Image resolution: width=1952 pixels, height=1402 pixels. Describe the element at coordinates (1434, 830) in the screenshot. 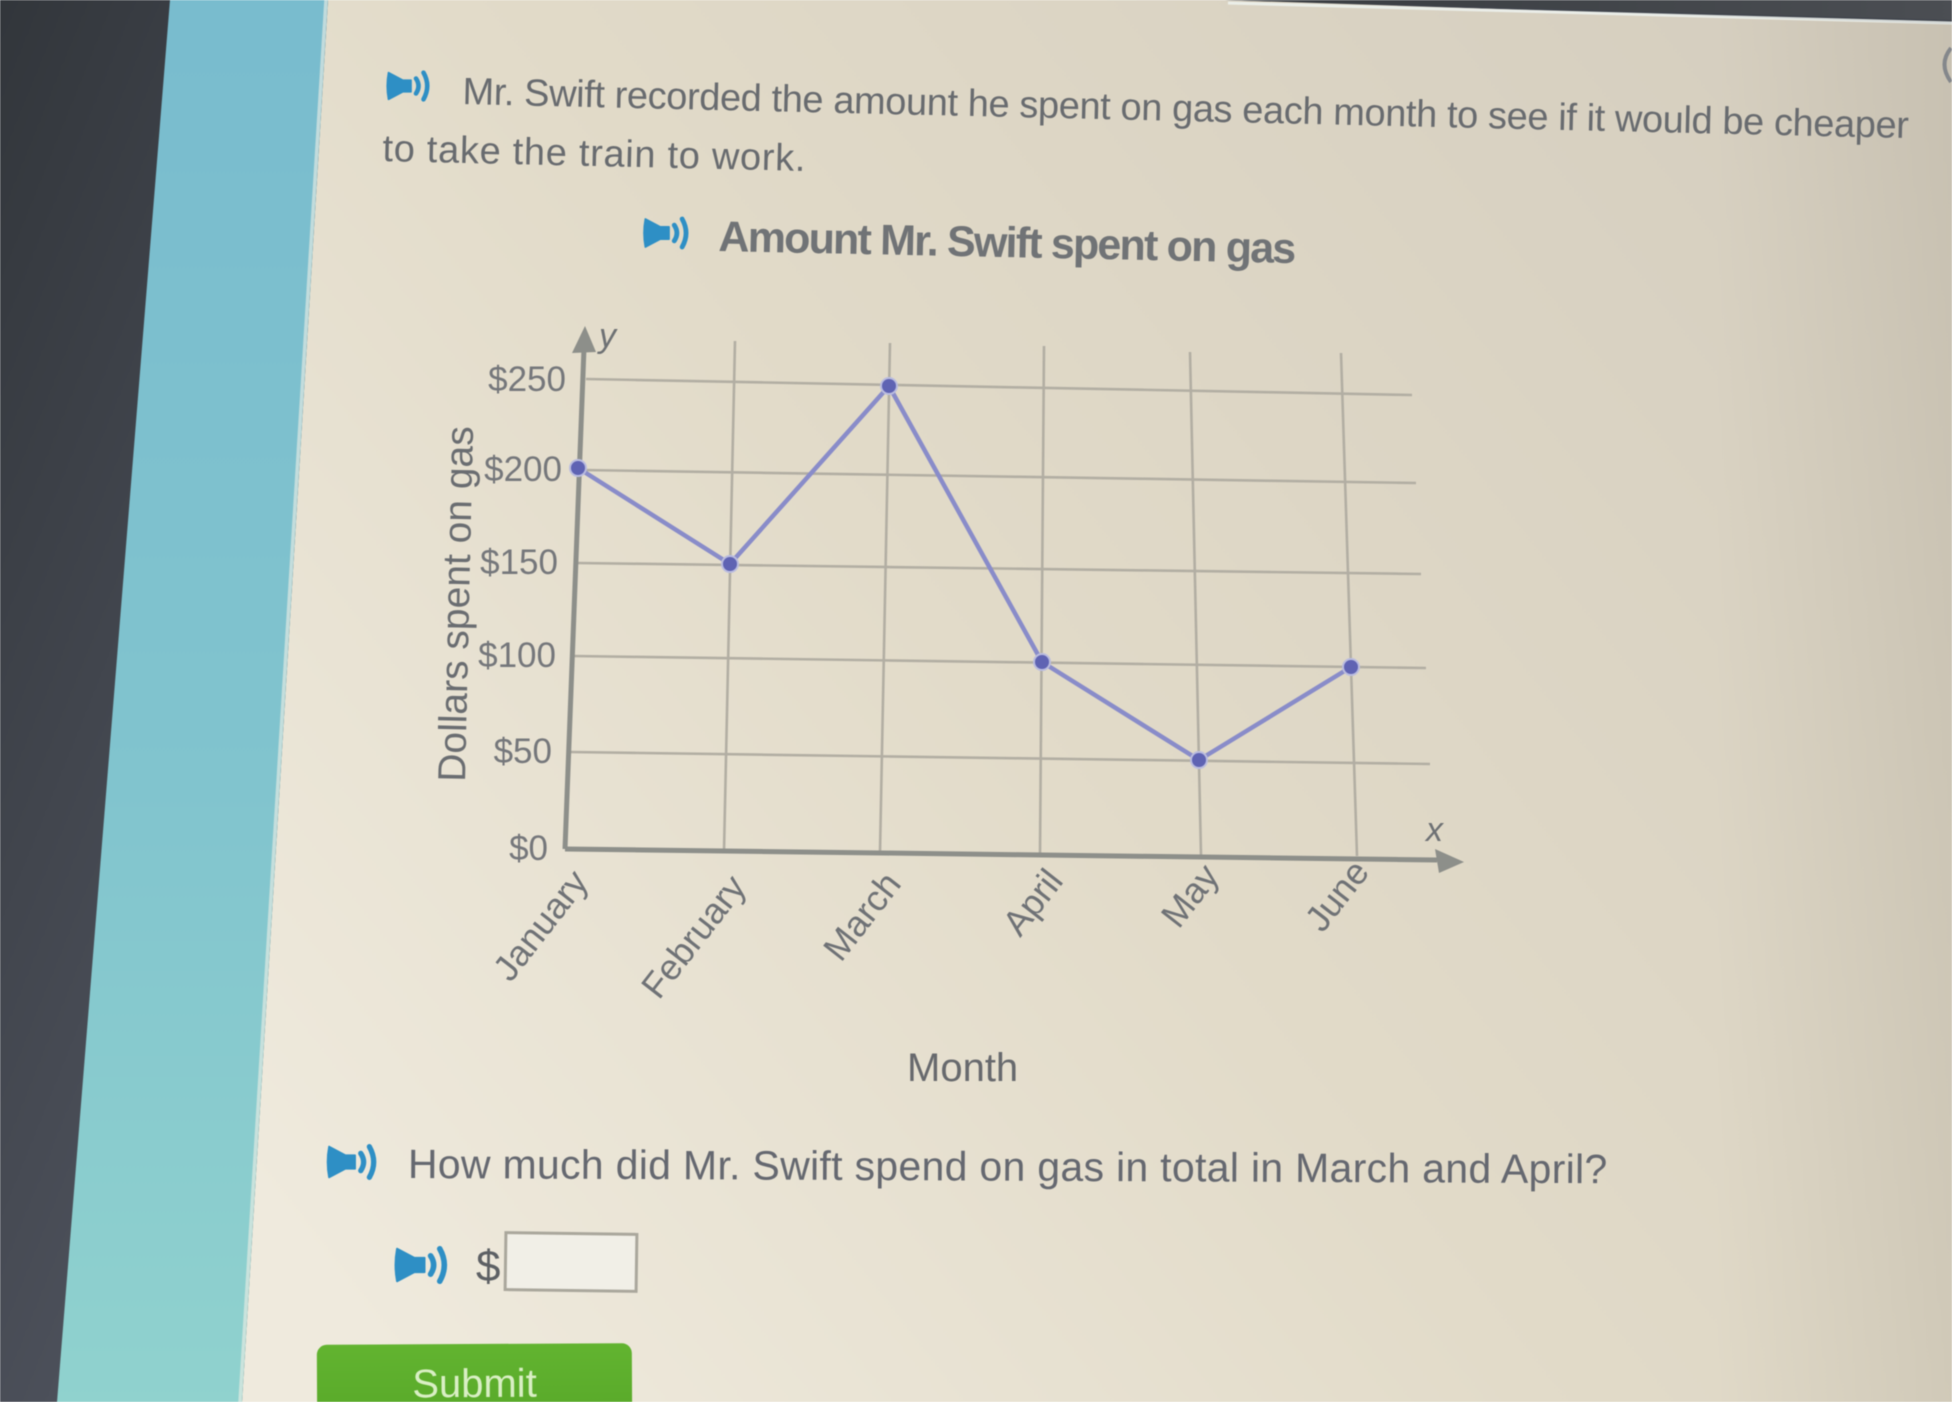

I see `svg-text: x` at that location.